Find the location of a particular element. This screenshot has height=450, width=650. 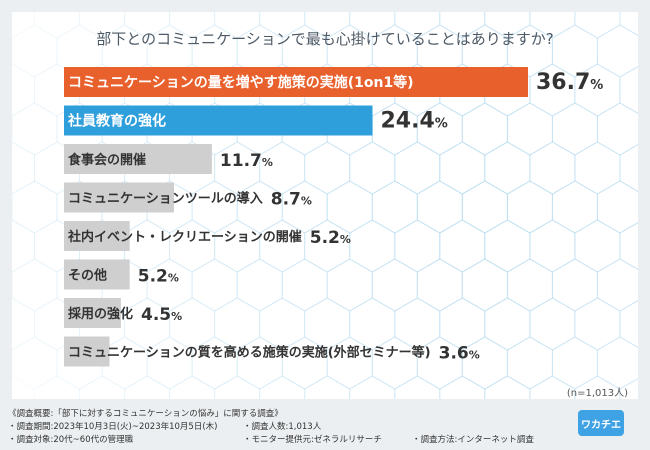

category-label-1: 社員教育の強化 is located at coordinates (116, 121).